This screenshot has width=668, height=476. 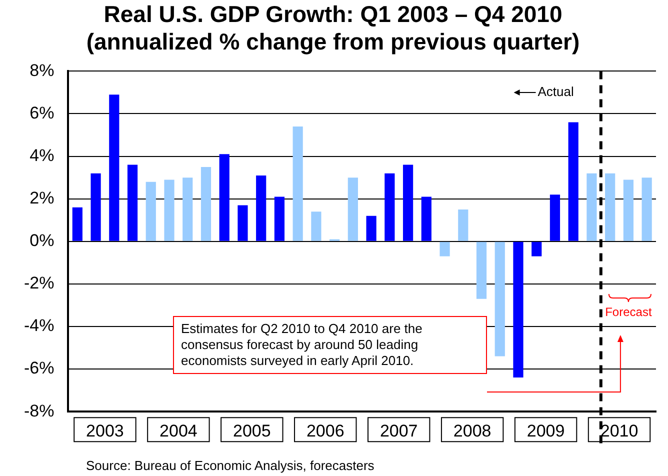 What do you see at coordinates (39, 283) in the screenshot?
I see `y-tick-label: -2%` at bounding box center [39, 283].